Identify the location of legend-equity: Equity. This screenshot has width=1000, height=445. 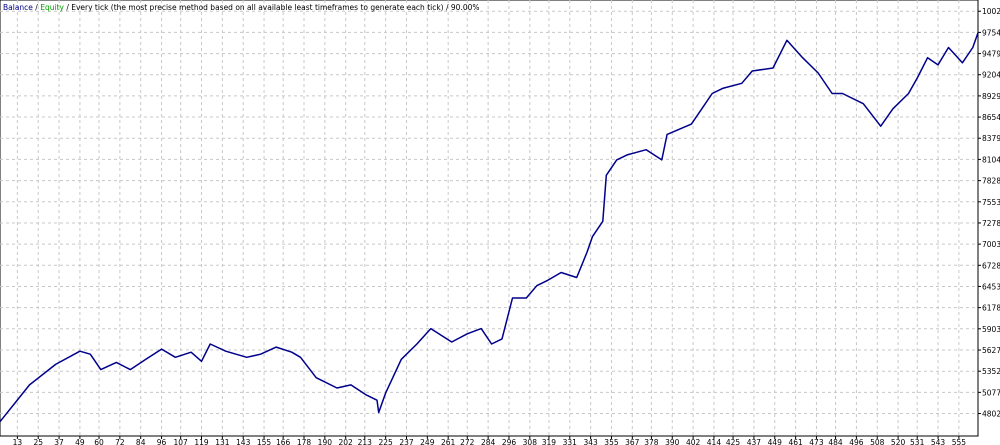
(52, 7).